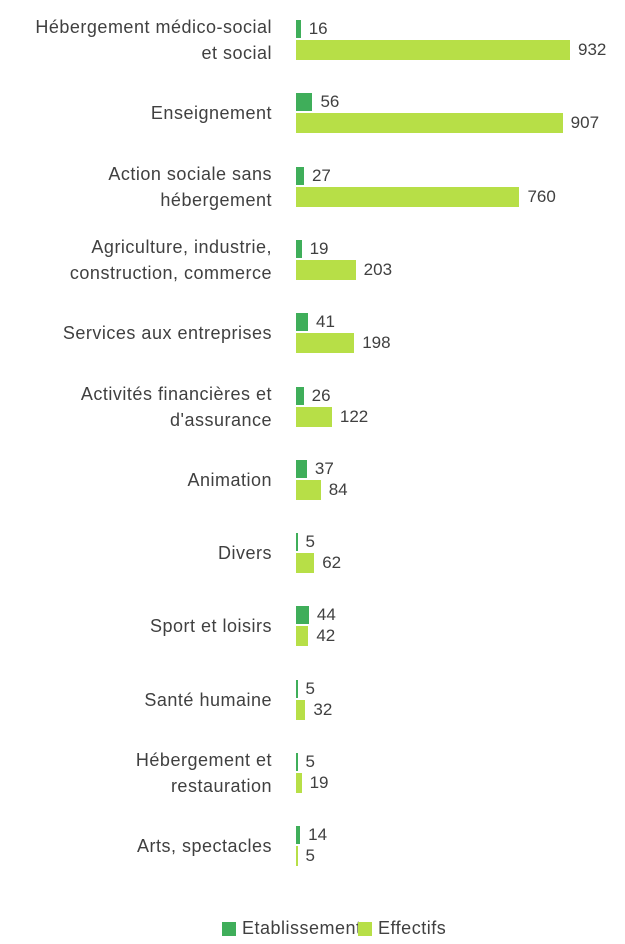 Image resolution: width=625 pixels, height=944 pixels. What do you see at coordinates (307, 928) in the screenshot?
I see `legend-label: Etablissements` at bounding box center [307, 928].